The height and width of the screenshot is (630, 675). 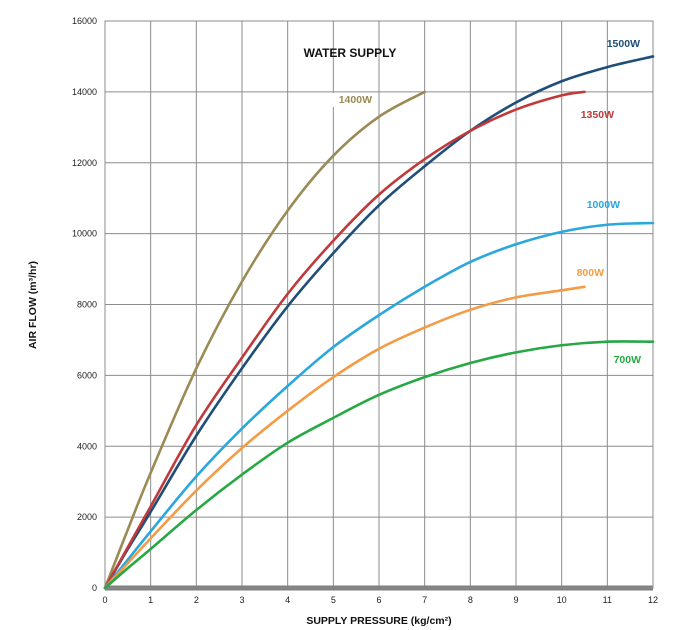 I want to click on y-tick-label: 6000, so click(x=87, y=375).